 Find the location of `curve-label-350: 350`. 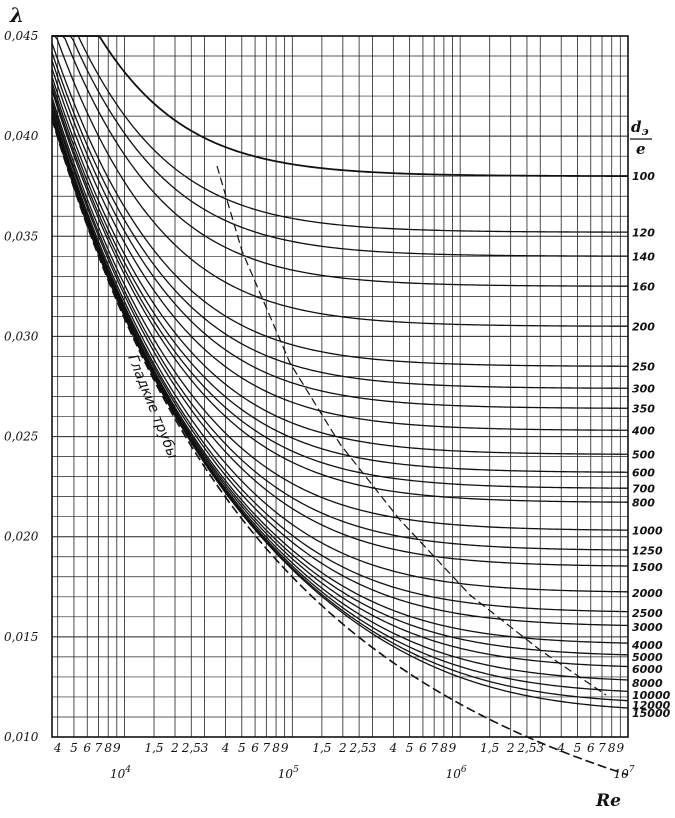

curve-label-350: 350 is located at coordinates (643, 409).